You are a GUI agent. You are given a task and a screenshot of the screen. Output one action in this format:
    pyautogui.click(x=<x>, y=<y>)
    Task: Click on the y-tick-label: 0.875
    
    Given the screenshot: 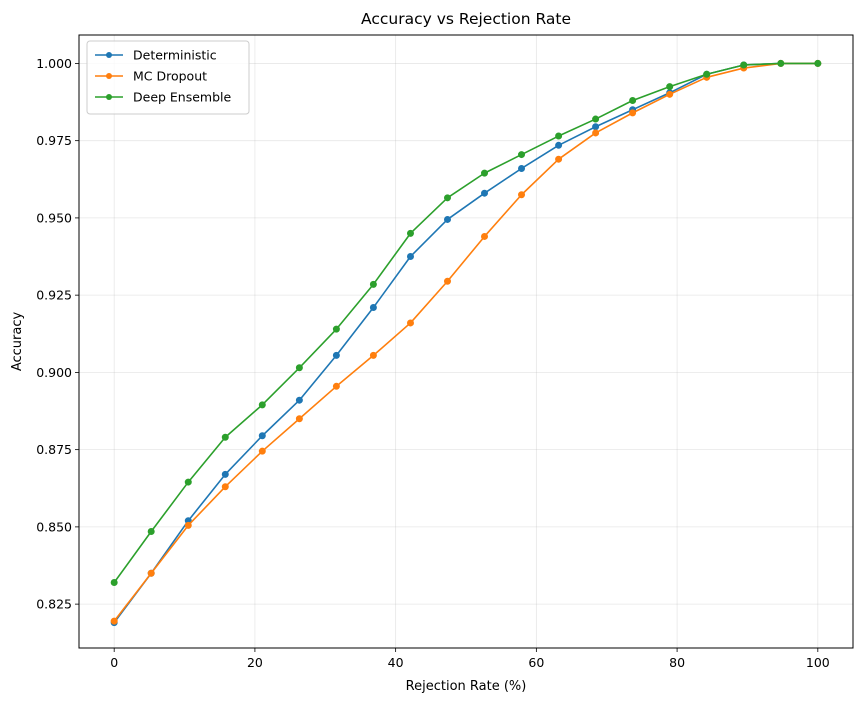 What is the action you would take?
    pyautogui.click(x=54, y=449)
    